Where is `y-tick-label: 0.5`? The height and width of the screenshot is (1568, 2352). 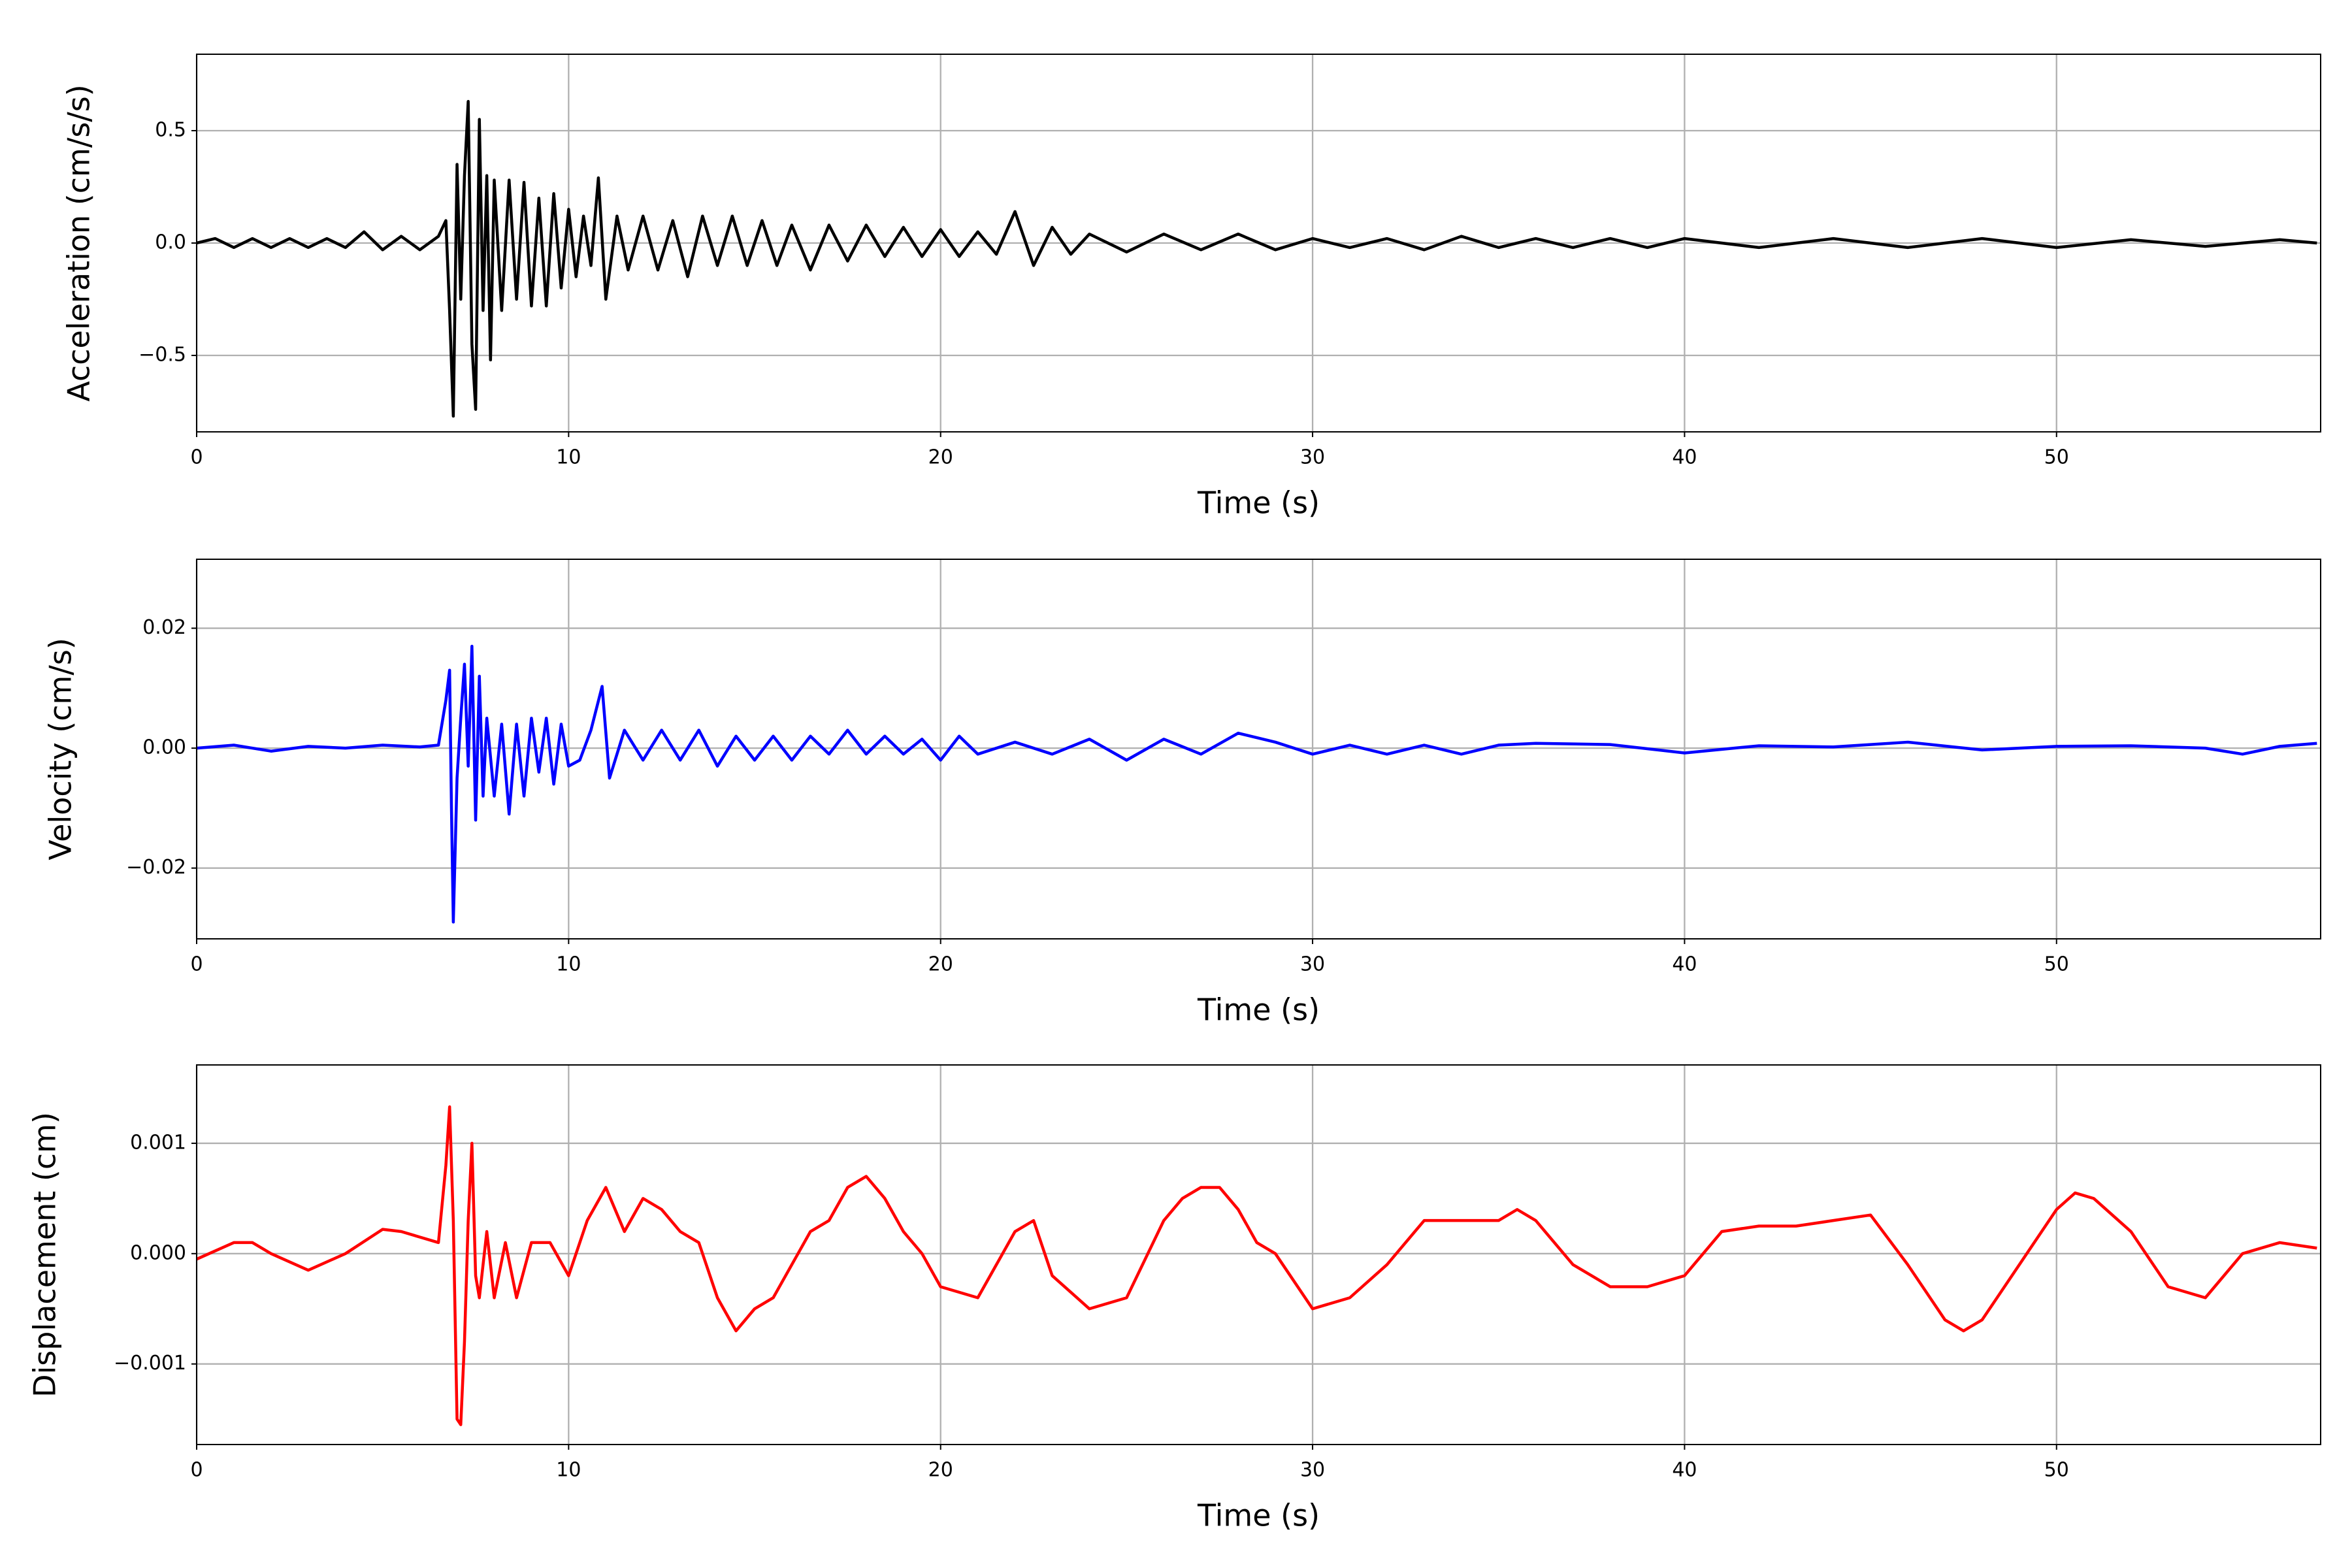
y-tick-label: 0.5 is located at coordinates (170, 129).